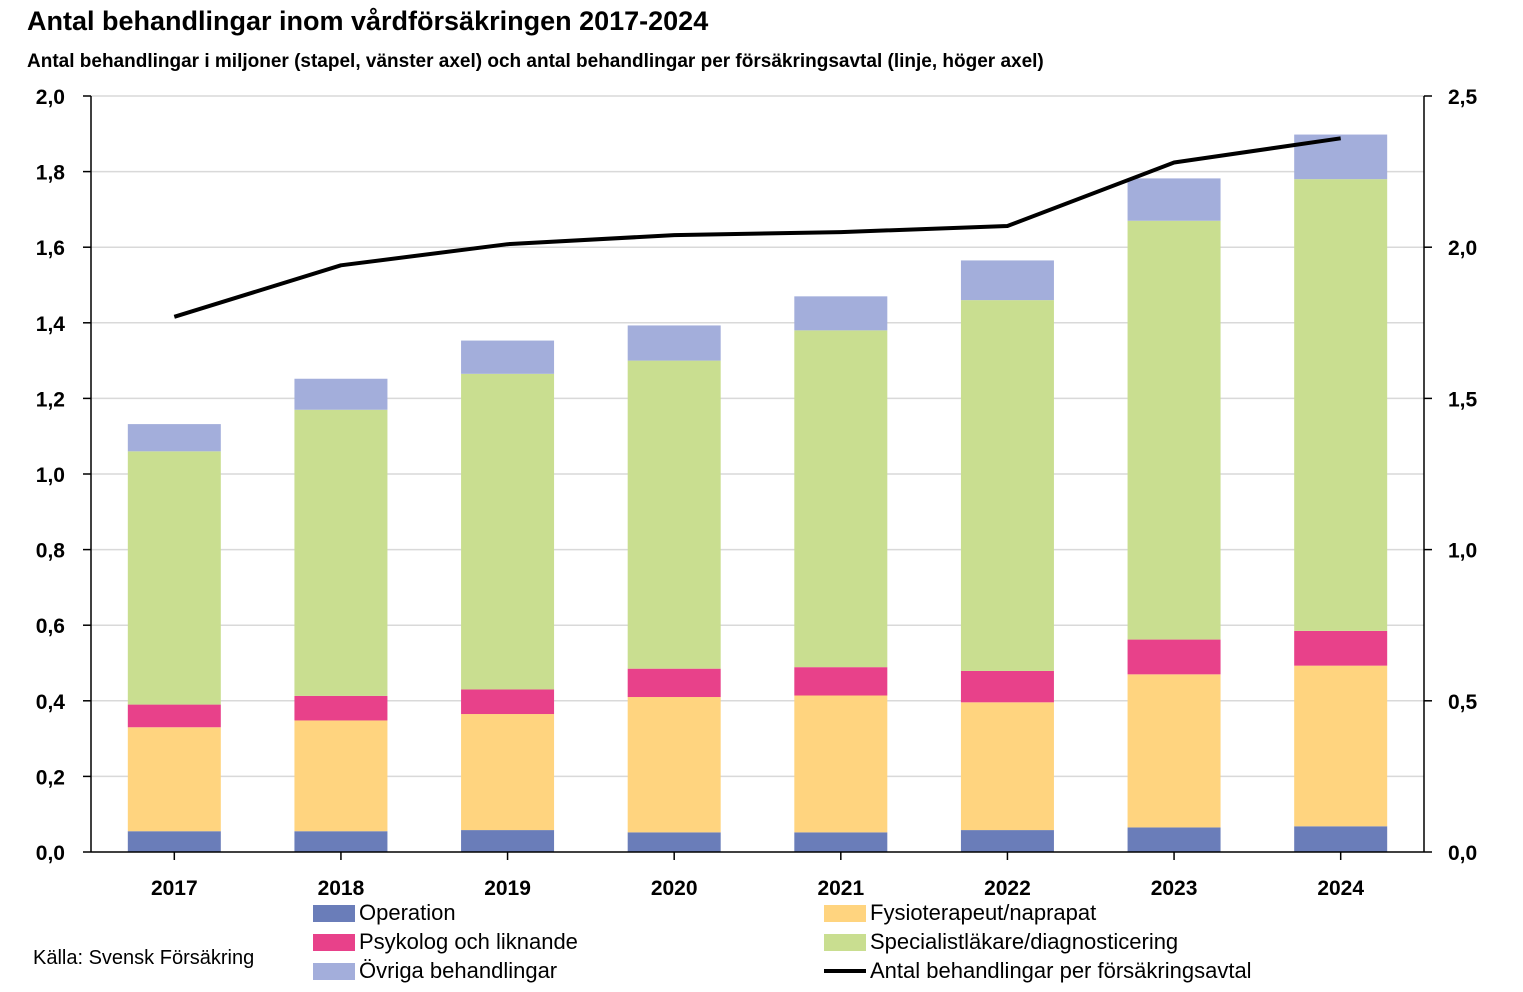 This screenshot has width=1523, height=992. I want to click on y-tick-label: 0,2, so click(50, 777).